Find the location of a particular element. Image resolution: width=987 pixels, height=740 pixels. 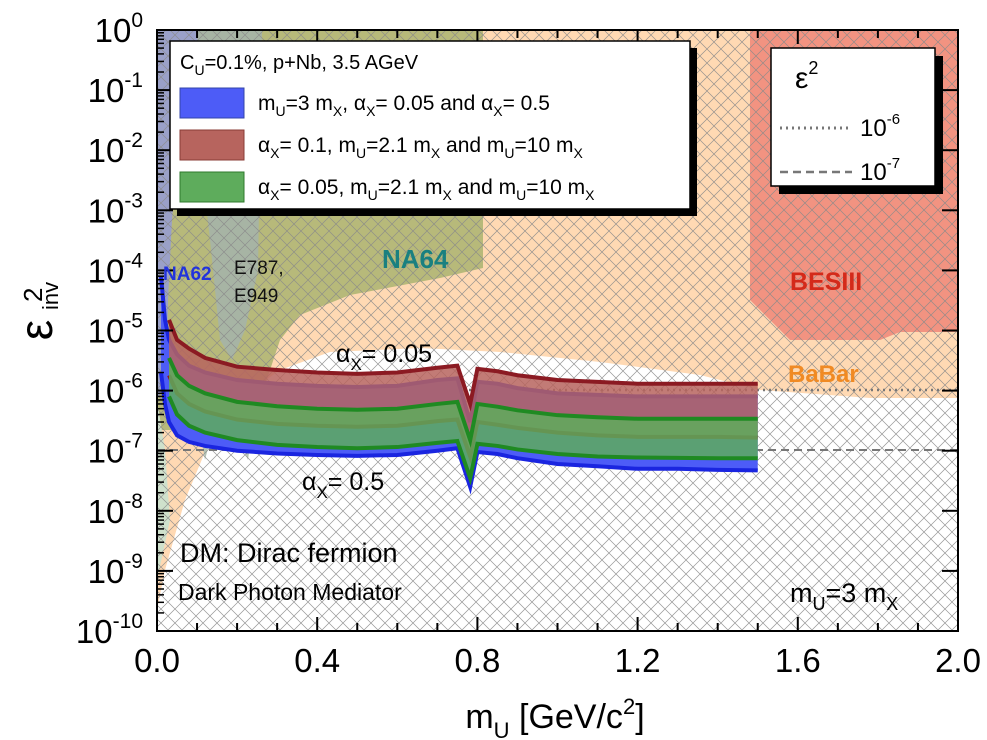

y-tick-label: 10⁻⁵ is located at coordinates (115, 330).